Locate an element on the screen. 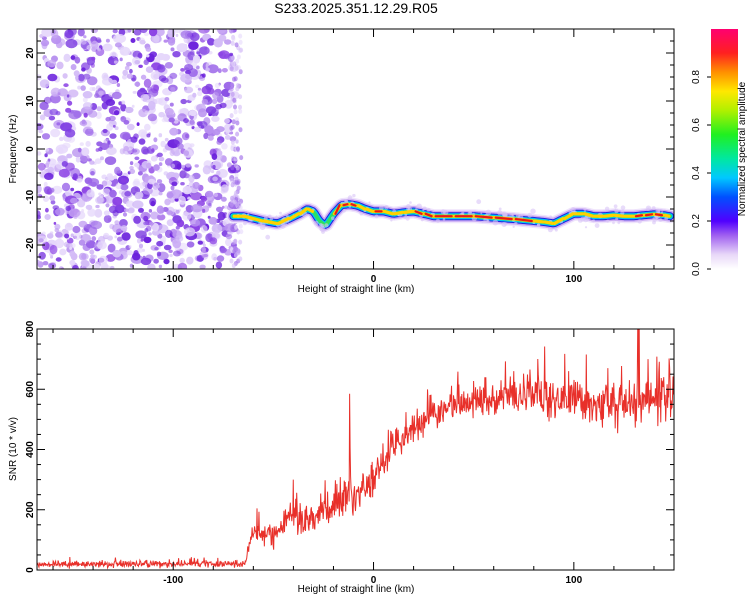 The height and width of the screenshot is (600, 750). snr-x-axis-label: Height of straight line (km) is located at coordinates (356, 589).